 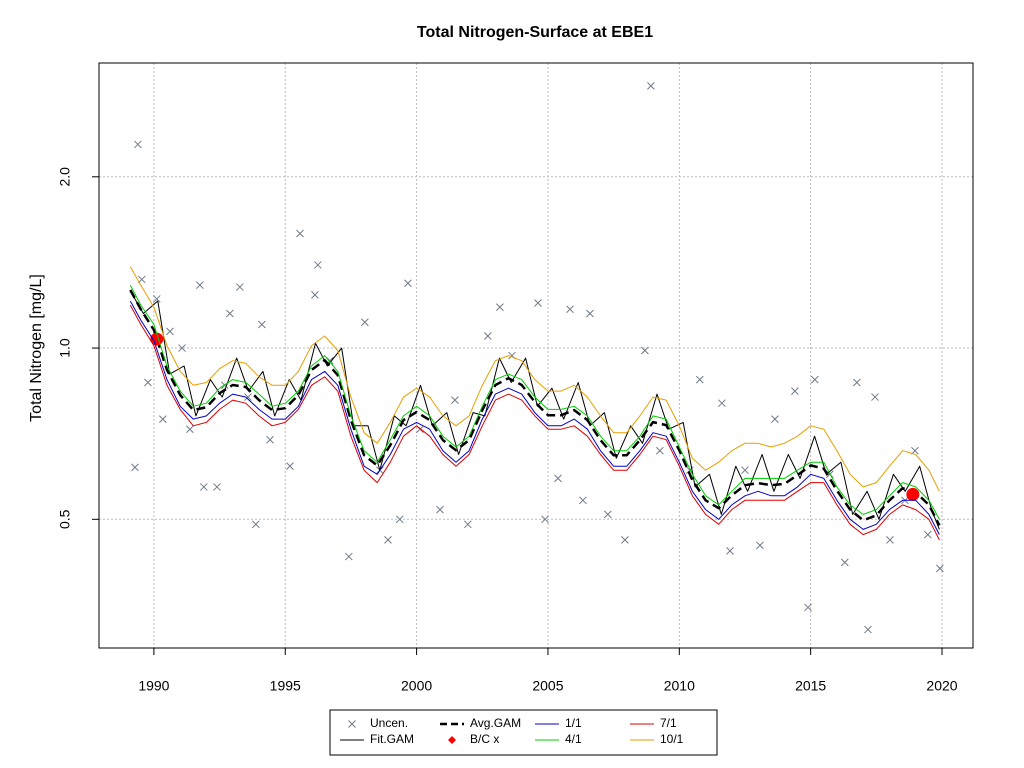 What do you see at coordinates (484, 739) in the screenshot?
I see `legend-label: B/C x` at bounding box center [484, 739].